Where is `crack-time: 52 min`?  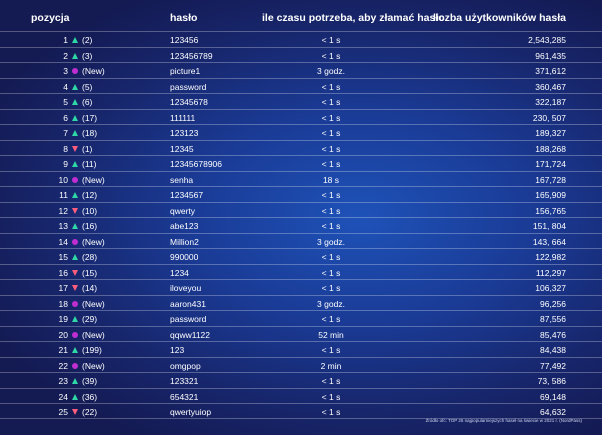
crack-time: 52 min is located at coordinates (331, 334).